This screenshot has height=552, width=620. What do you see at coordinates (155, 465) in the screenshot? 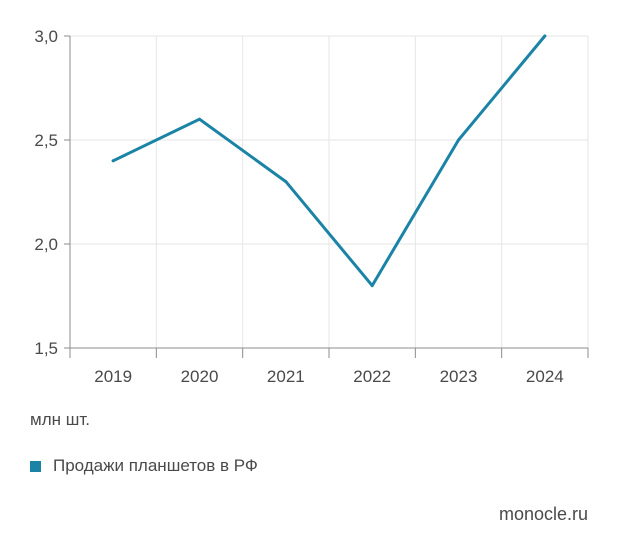
I see `legend-label: Продажи планшетов в РФ` at bounding box center [155, 465].